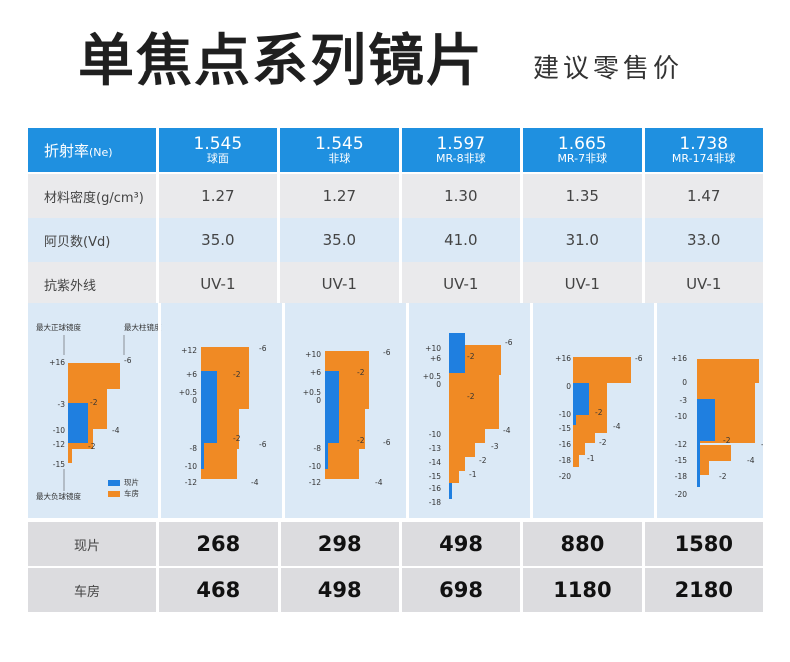  I want to click on price-value: 698, so click(461, 590).